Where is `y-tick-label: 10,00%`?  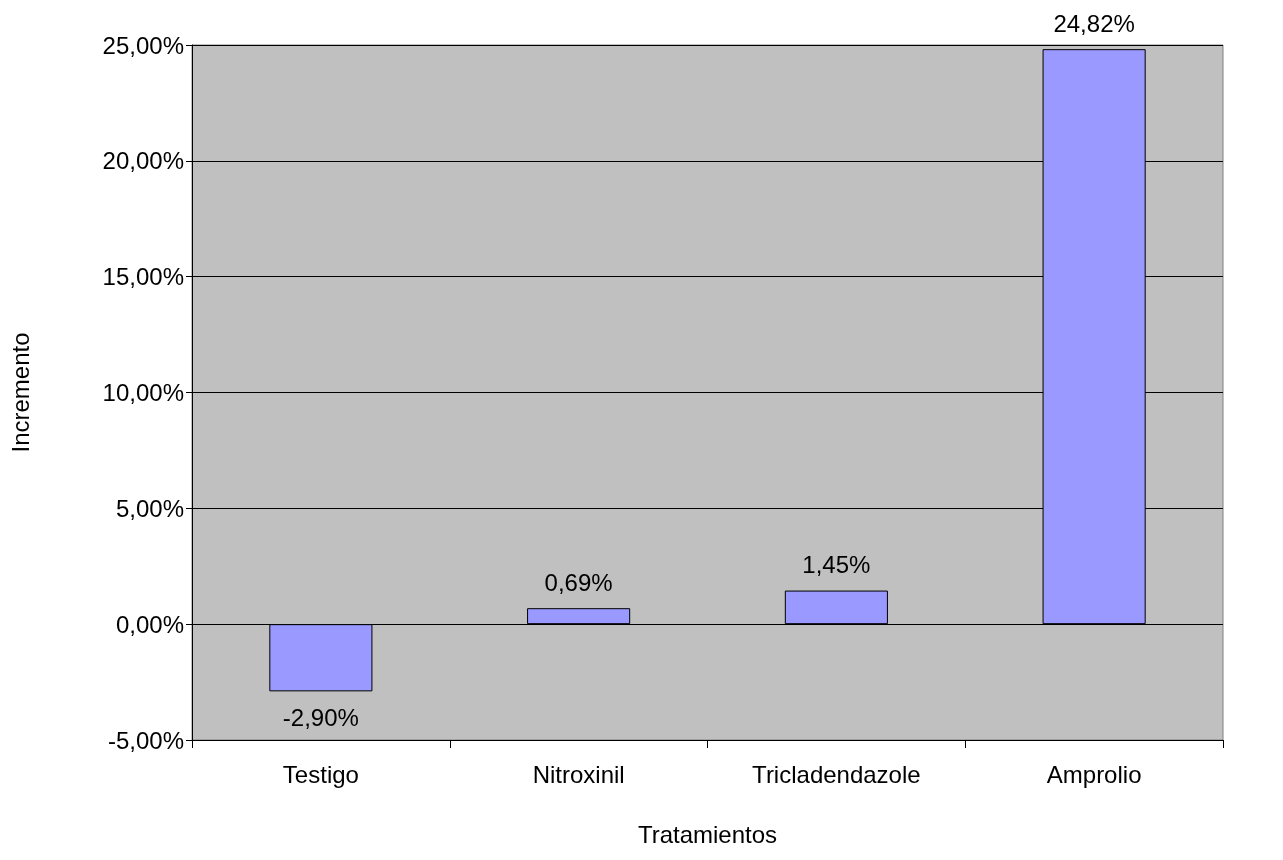
y-tick-label: 10,00% is located at coordinates (143, 392).